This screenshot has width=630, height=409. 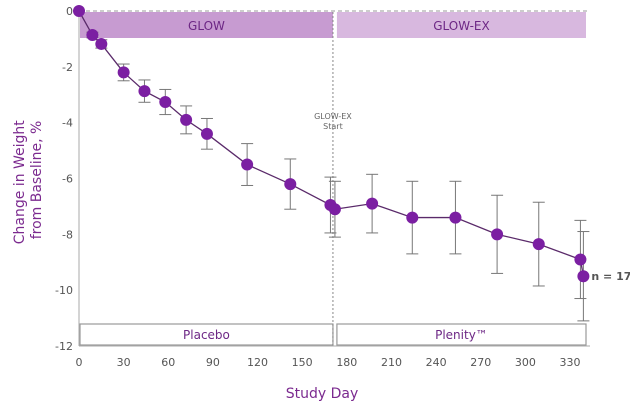 I want to click on phase-label-top: GLOW, so click(x=206, y=26).